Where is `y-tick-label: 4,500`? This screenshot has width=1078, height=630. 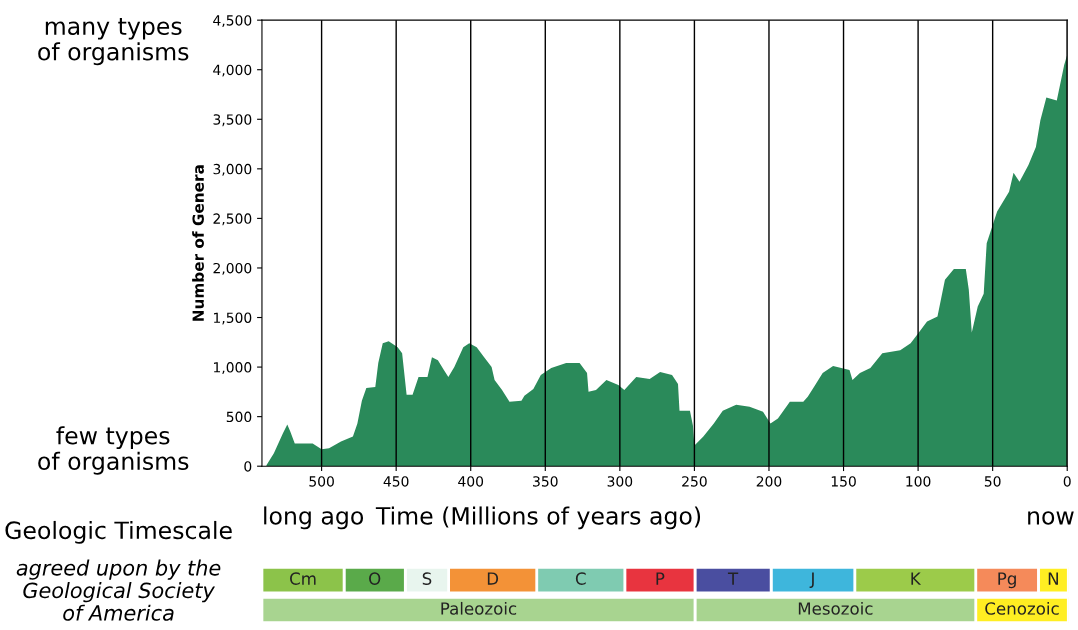
y-tick-label: 4,500 is located at coordinates (232, 21).